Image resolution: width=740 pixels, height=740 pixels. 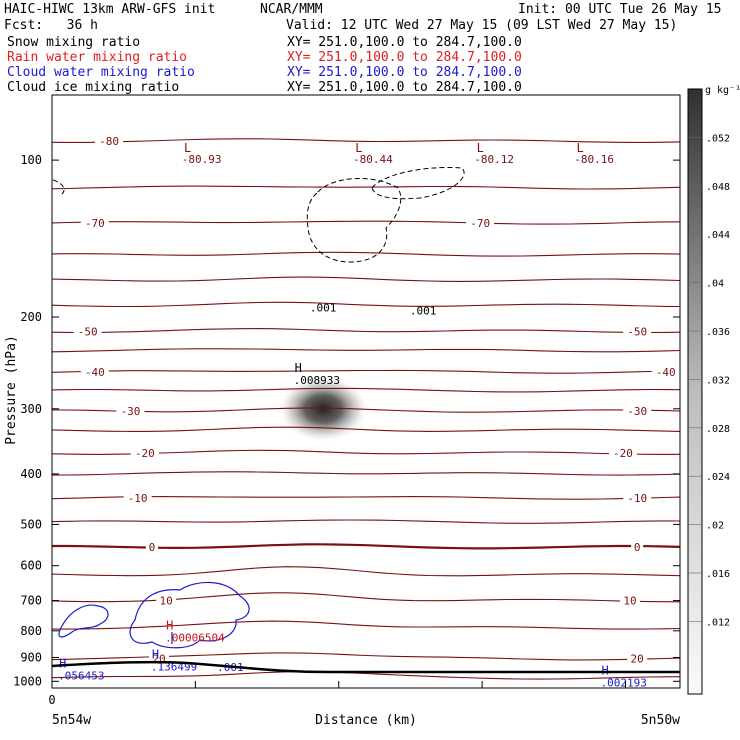 I want to click on forecast-hour: Fcst: 36 h, so click(x=51, y=25).